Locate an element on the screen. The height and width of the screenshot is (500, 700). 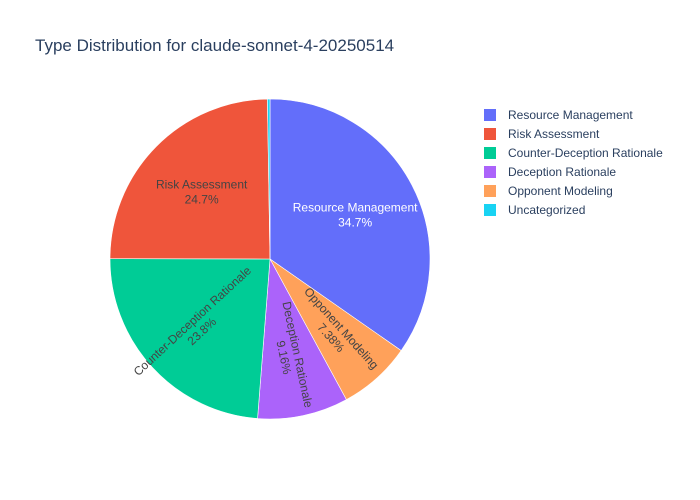
slice-label-name: Resource Management is located at coordinates (355, 208).